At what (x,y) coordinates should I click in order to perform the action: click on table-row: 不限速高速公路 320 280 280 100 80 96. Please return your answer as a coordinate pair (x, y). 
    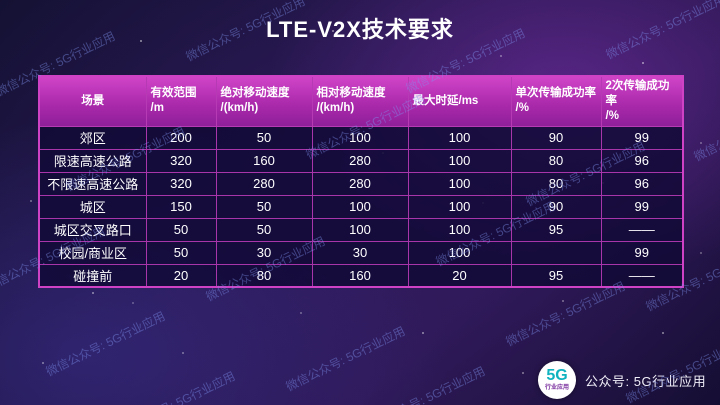
    Looking at the image, I should click on (361, 183).